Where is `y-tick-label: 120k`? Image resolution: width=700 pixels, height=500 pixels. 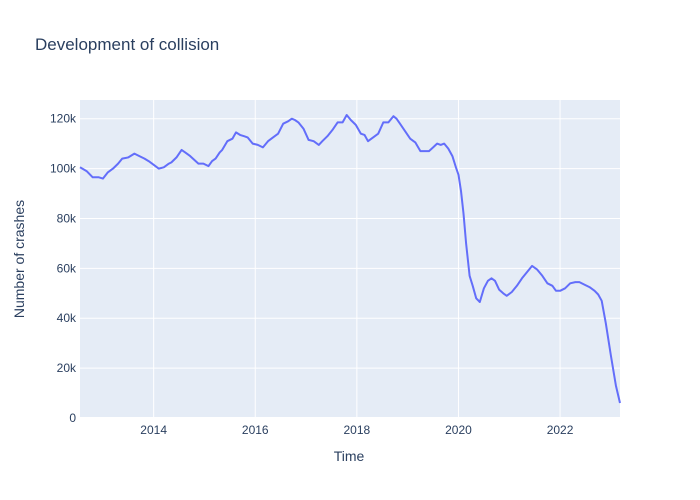
y-tick-label: 120k is located at coordinates (63, 119).